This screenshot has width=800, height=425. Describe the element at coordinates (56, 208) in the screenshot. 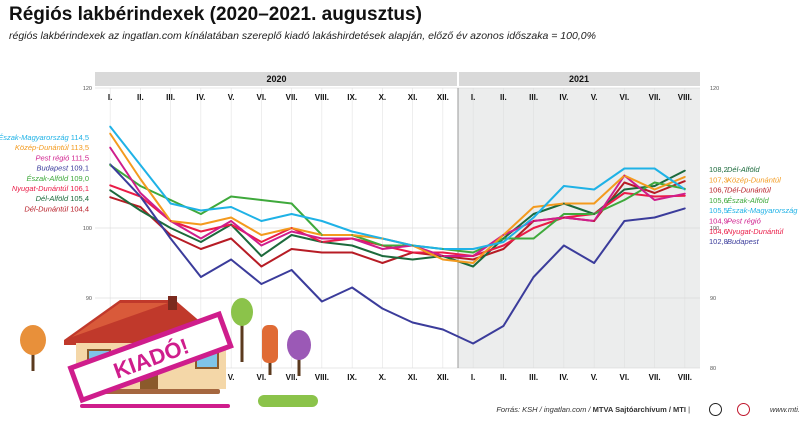

I see `left-series-label: Dél-Dunántúl 104,4` at that location.